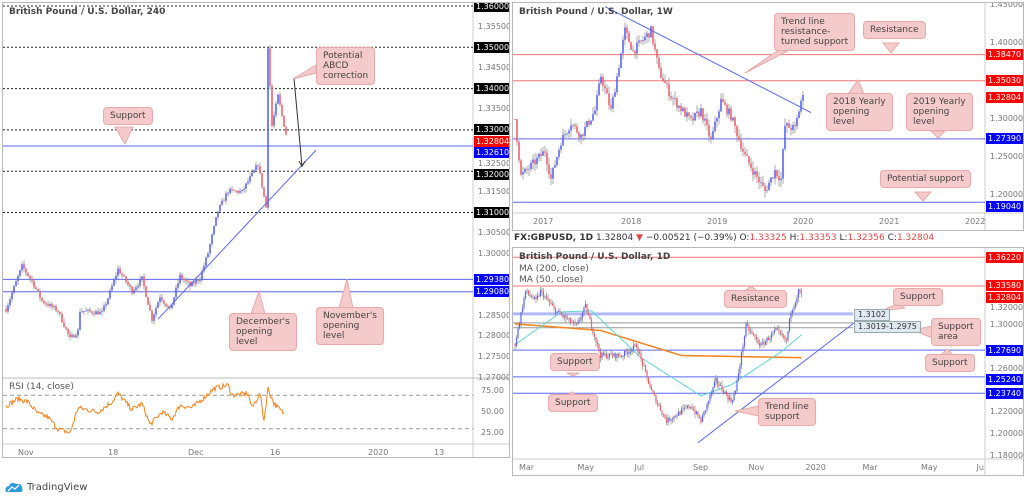 Image resolution: width=1024 pixels, height=496 pixels. What do you see at coordinates (815, 32) in the screenshot?
I see `annotation-callout: Trend line resistance- turned support` at bounding box center [815, 32].